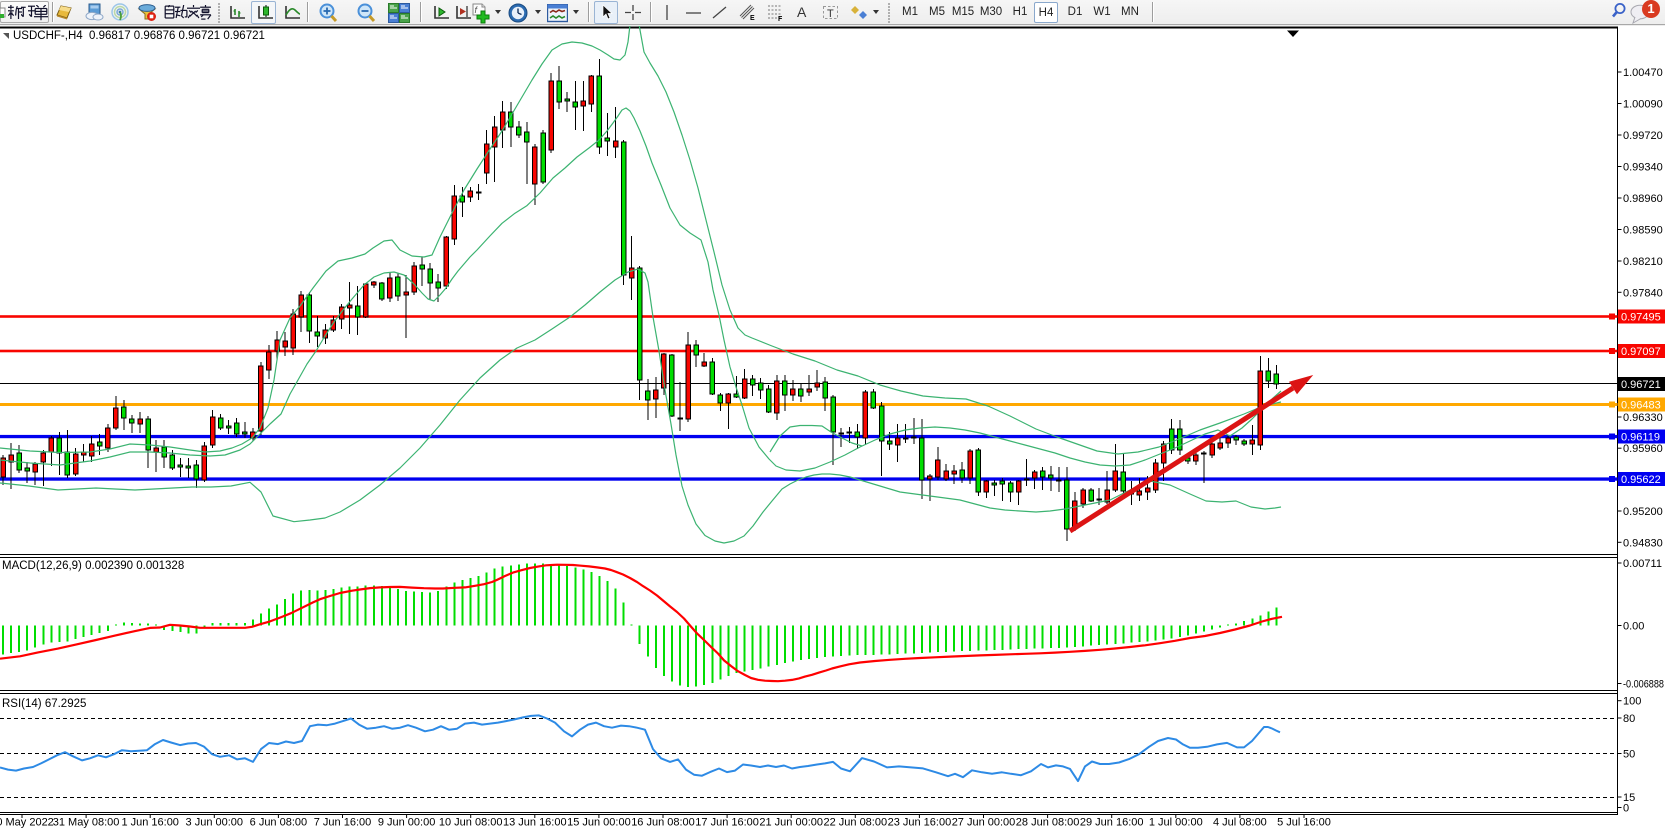 This screenshot has width=1665, height=833. I want to click on svg-text: F, so click(780, 18).